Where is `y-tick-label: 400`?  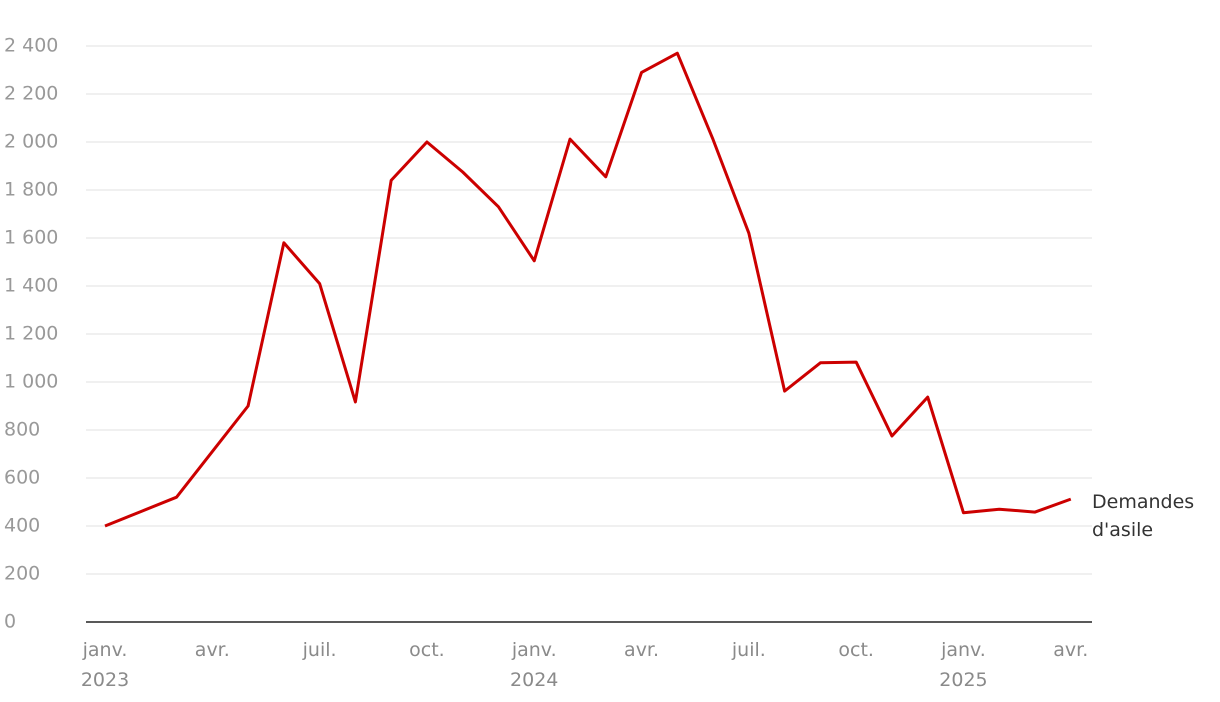 y-tick-label: 400 is located at coordinates (22, 526).